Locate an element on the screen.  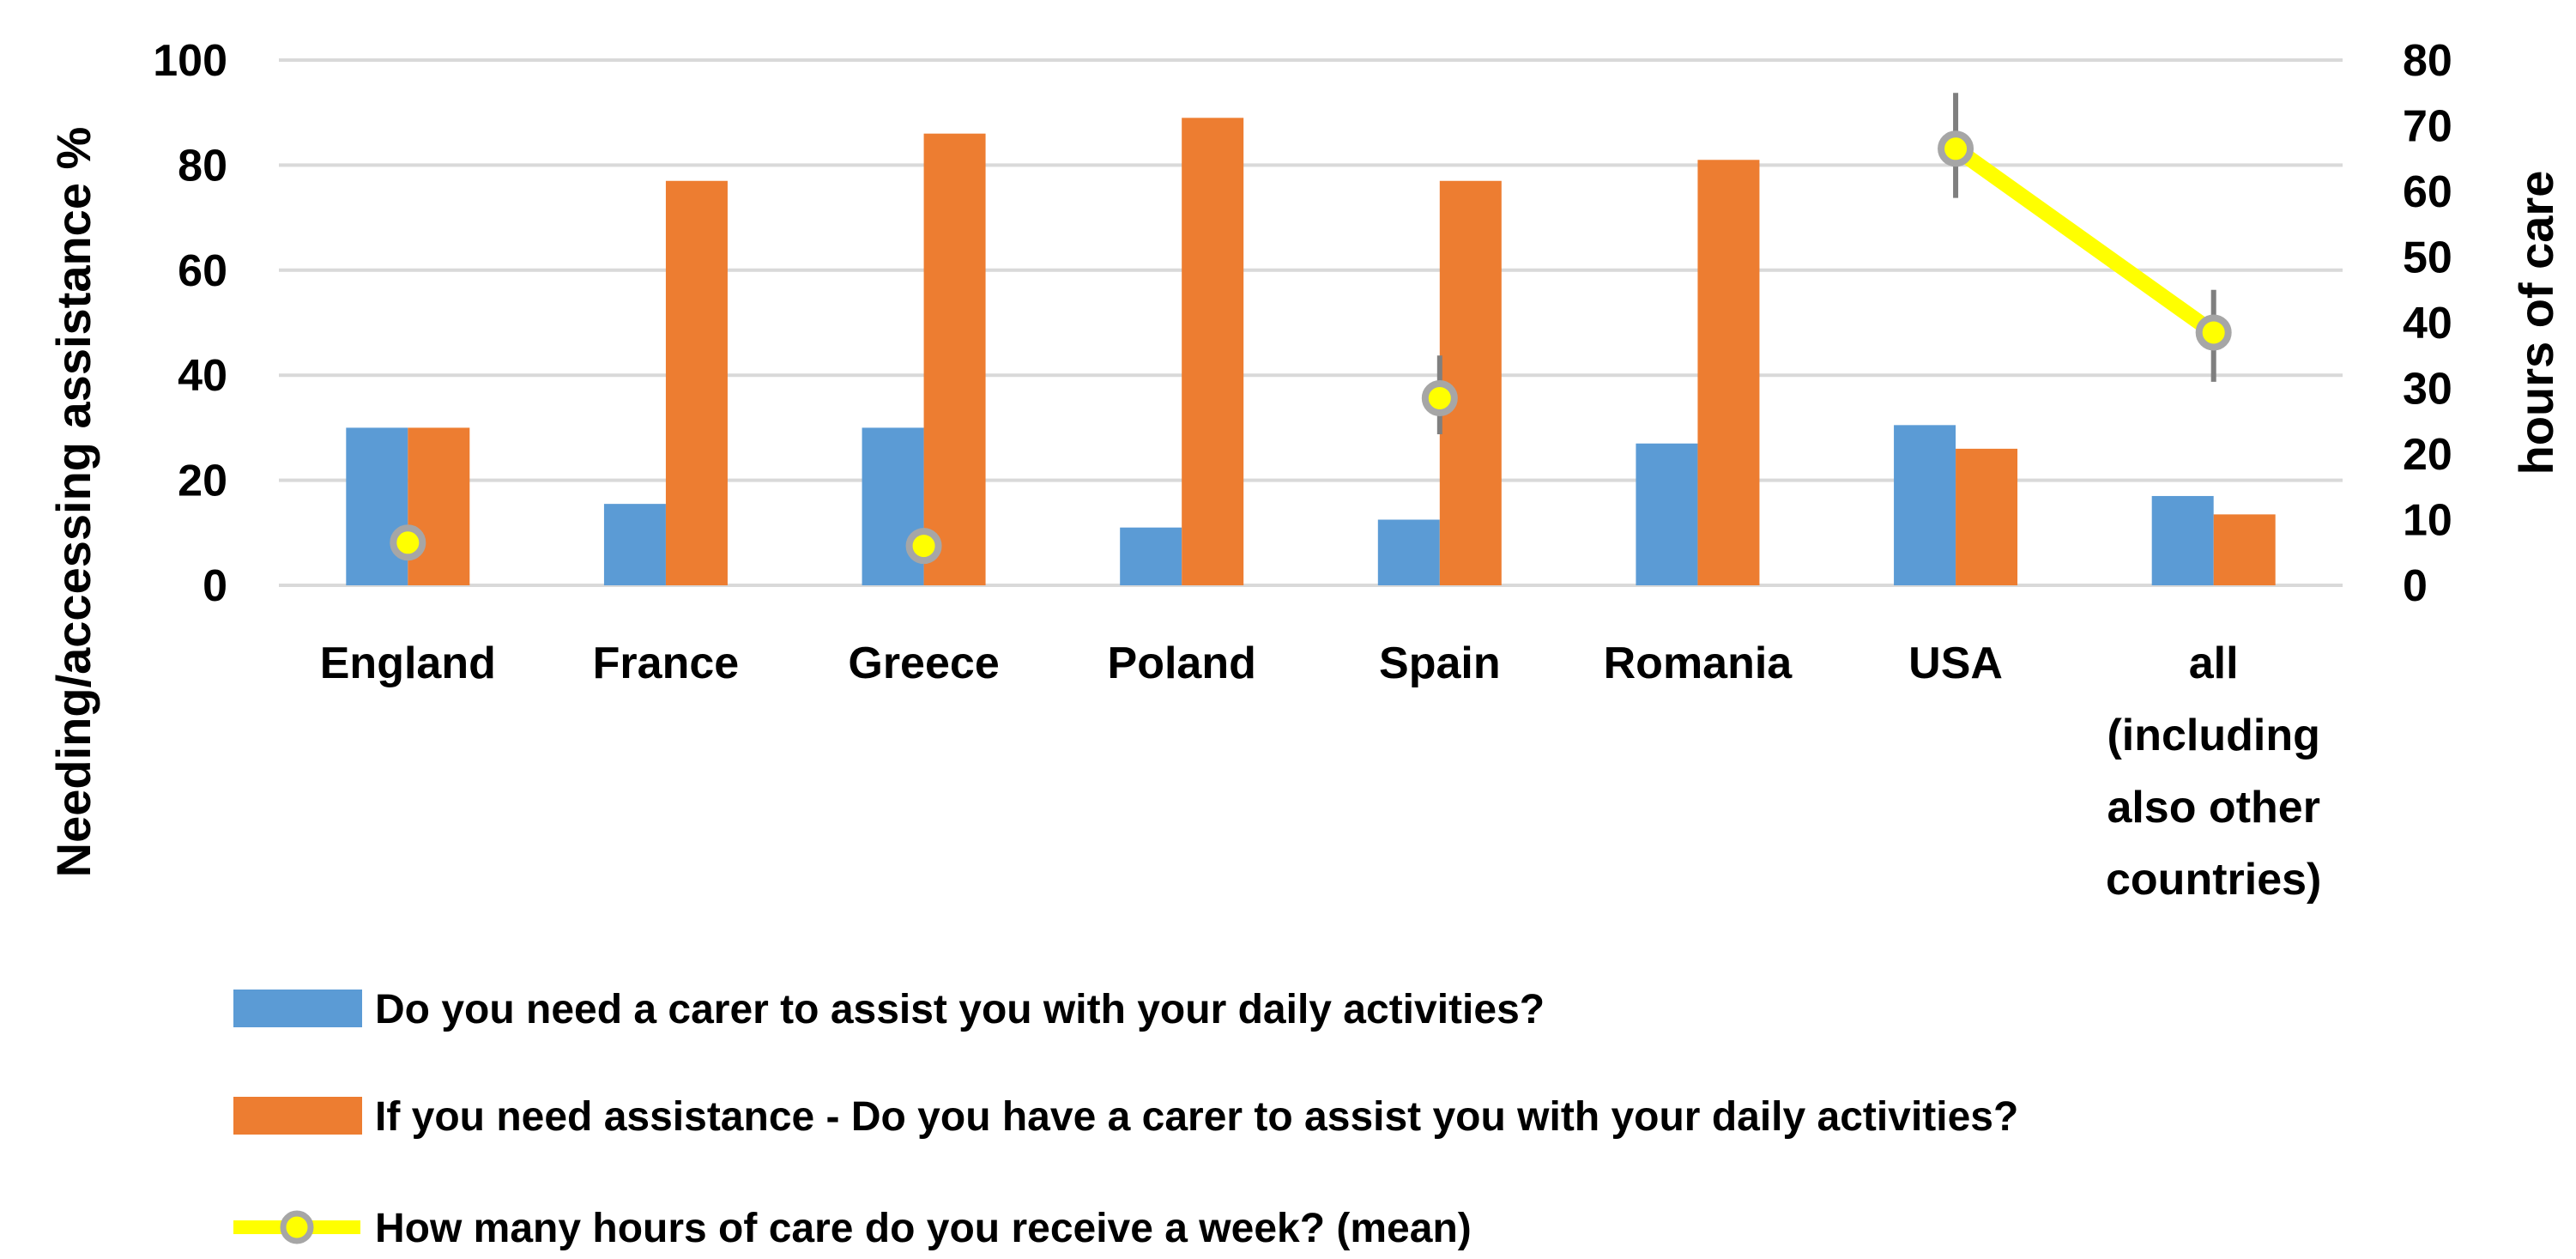
category-label: Romania is located at coordinates (1698, 663).